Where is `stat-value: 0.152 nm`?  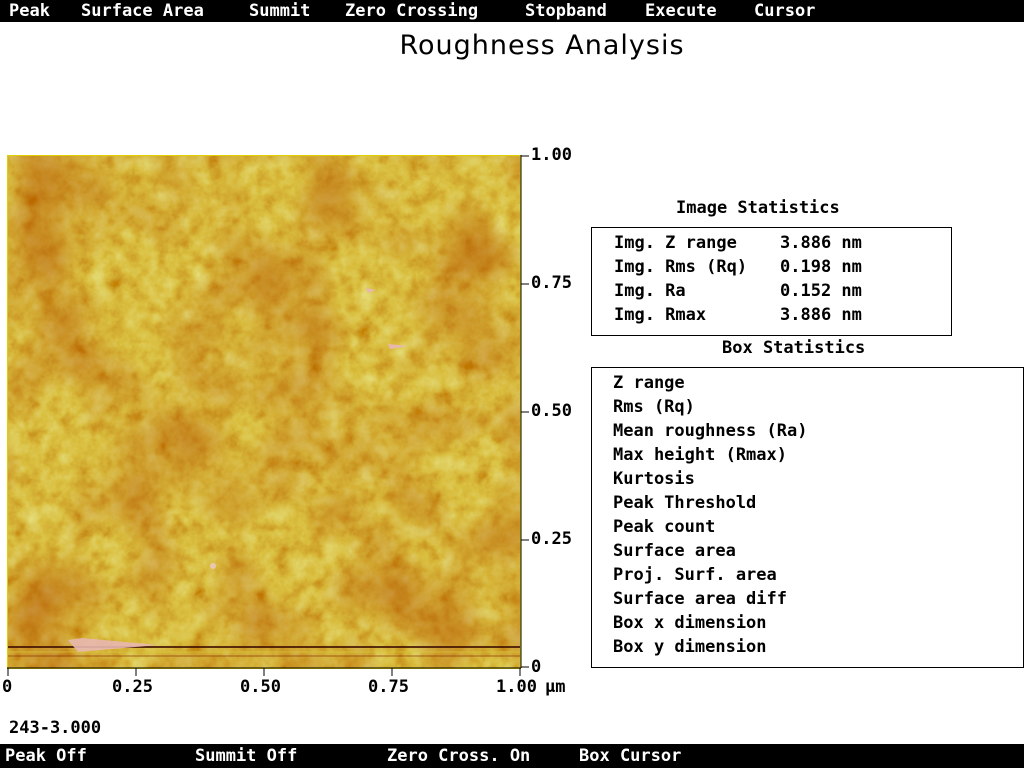 stat-value: 0.152 nm is located at coordinates (821, 291).